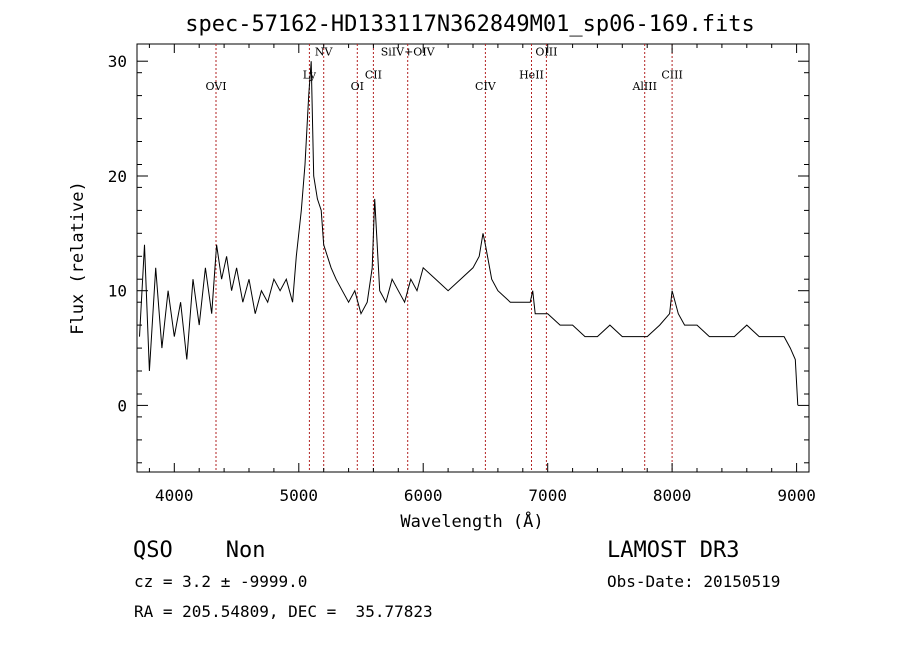  What do you see at coordinates (671, 74) in the screenshot?
I see `emission-line-label: CIII` at bounding box center [671, 74].